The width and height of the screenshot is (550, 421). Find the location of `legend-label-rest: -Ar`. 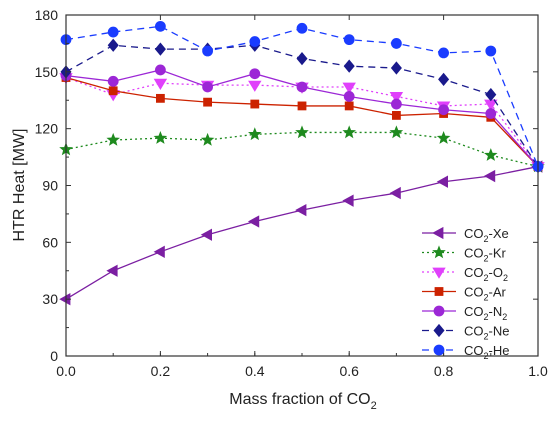

legend-label-rest: -Ar is located at coordinates (498, 292).